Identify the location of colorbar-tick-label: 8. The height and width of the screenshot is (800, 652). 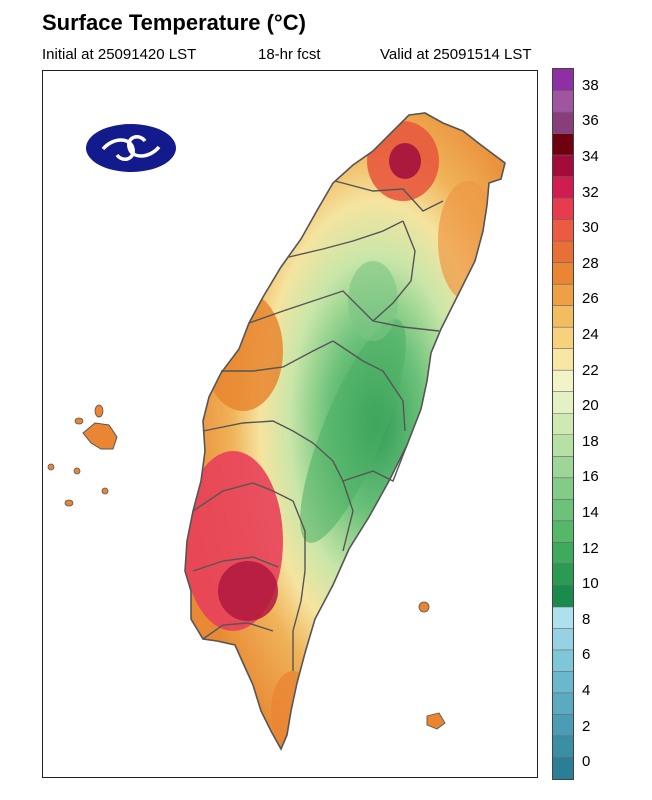
(586, 619).